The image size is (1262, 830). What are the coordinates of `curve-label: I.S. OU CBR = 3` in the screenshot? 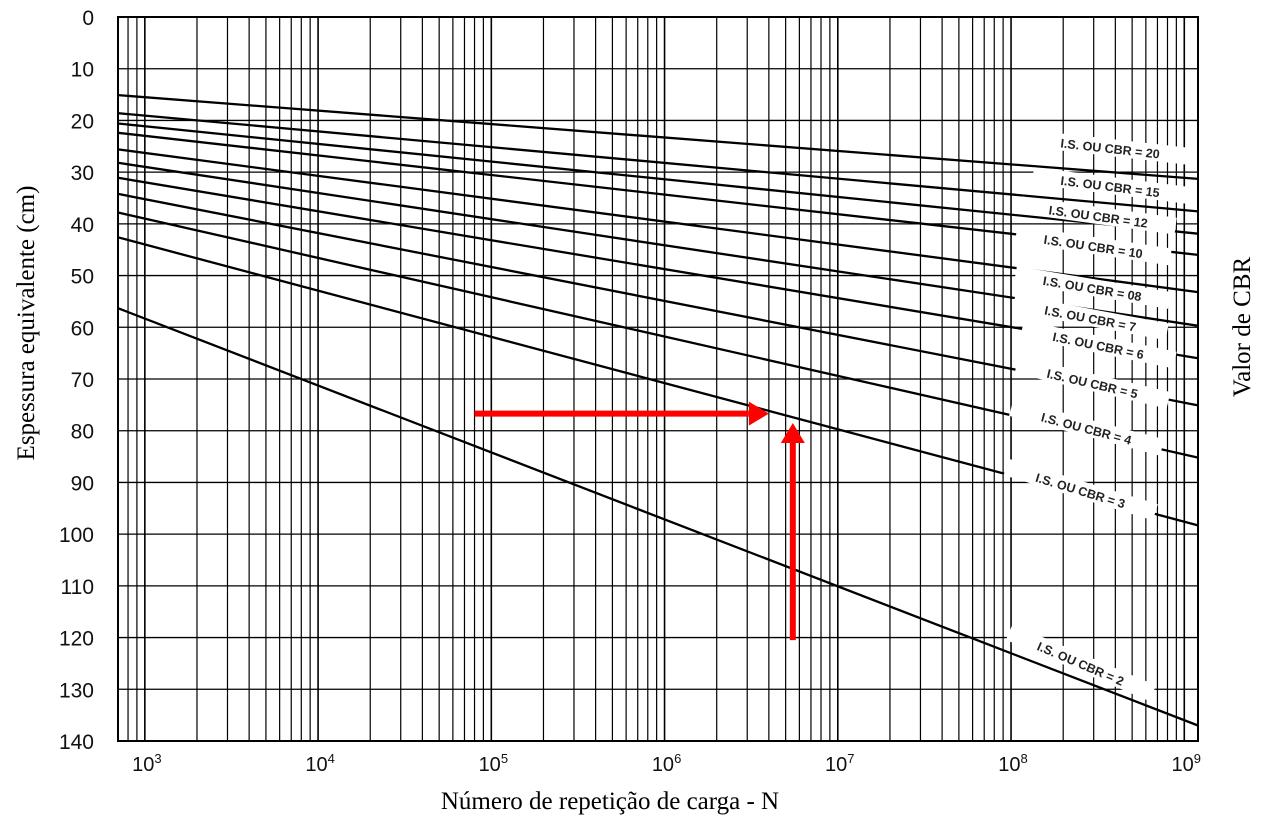 It's located at (1080, 489).